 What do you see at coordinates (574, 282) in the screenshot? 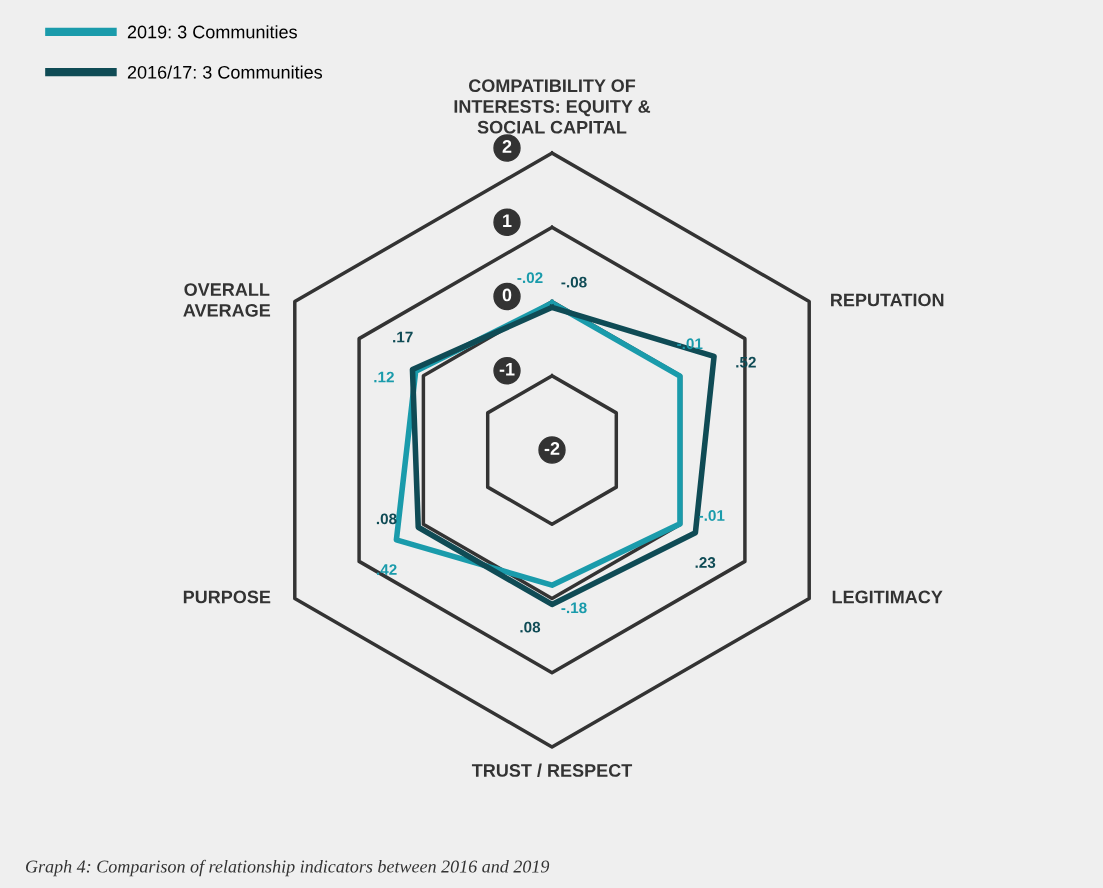
I see `data-label: -.08` at bounding box center [574, 282].